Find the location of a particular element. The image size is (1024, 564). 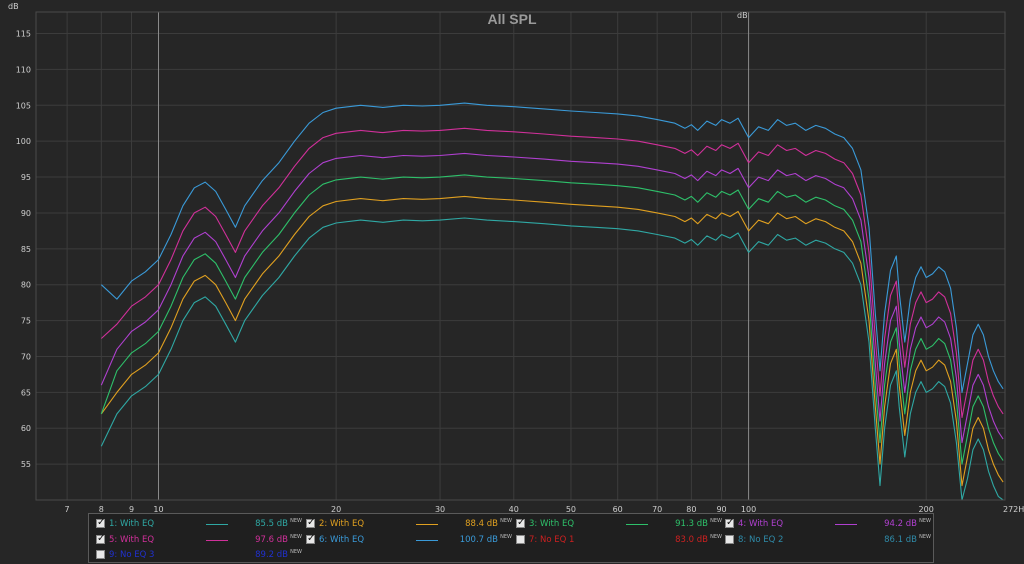

y-tick-label: 60 is located at coordinates (26, 428).